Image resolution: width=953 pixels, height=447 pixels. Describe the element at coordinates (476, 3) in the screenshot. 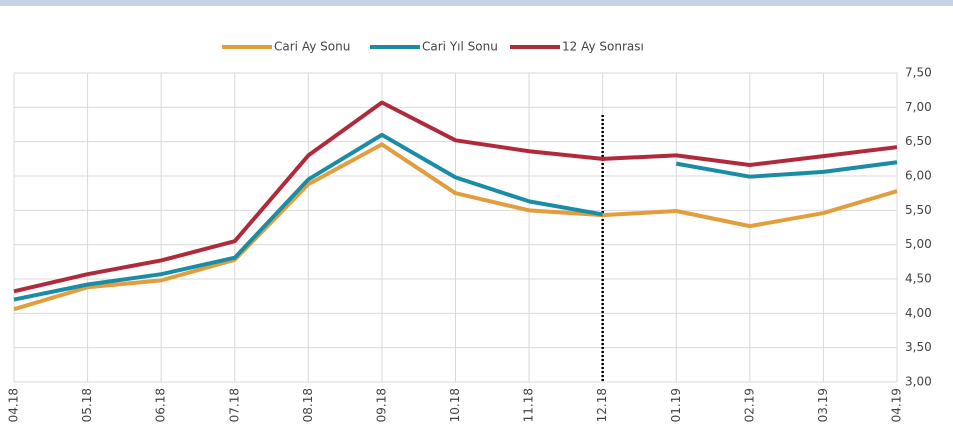

I see `header-band` at that location.